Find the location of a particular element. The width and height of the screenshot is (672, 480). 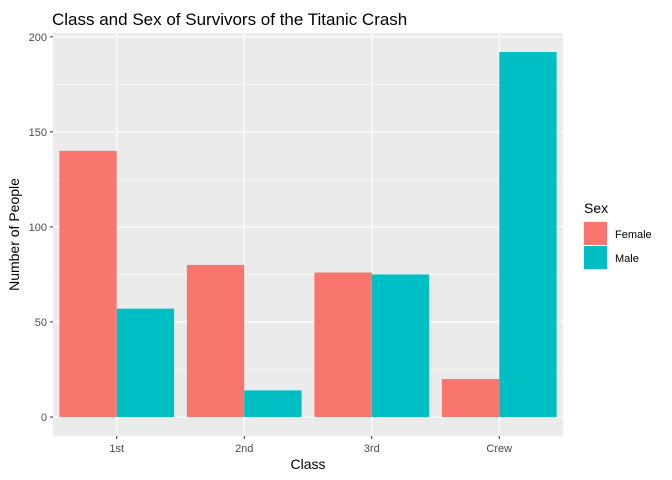

legend-label-female: Female is located at coordinates (633, 235).